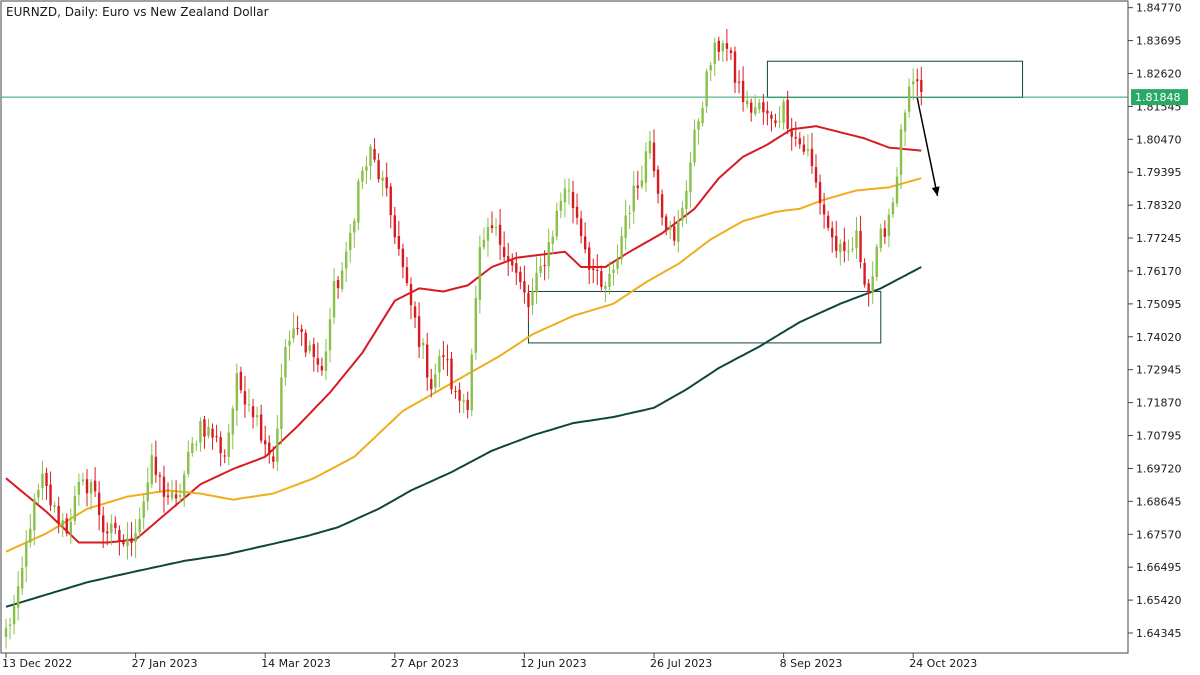 This screenshot has width=1200, height=675. What do you see at coordinates (811, 663) in the screenshot?
I see `x-tick-label: 8 Sep 2023` at bounding box center [811, 663].